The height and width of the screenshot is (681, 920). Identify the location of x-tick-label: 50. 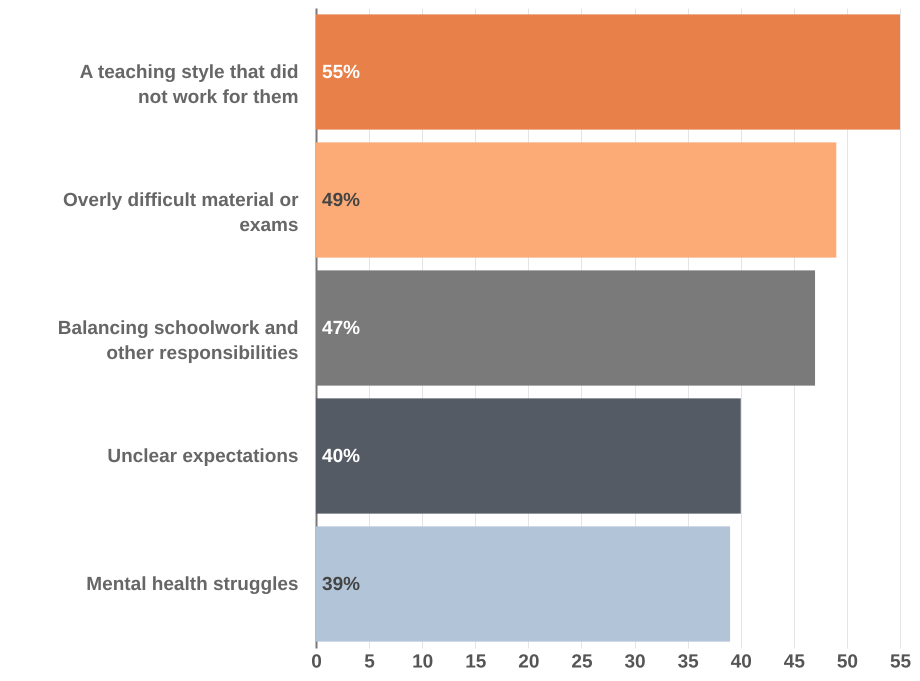
(847, 662).